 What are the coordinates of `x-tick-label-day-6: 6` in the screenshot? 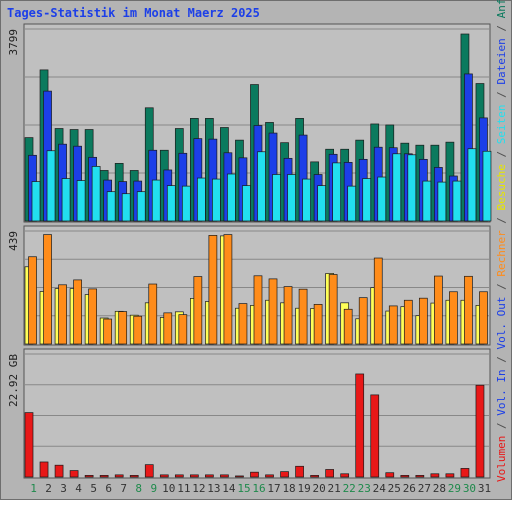 It's located at (108, 488).